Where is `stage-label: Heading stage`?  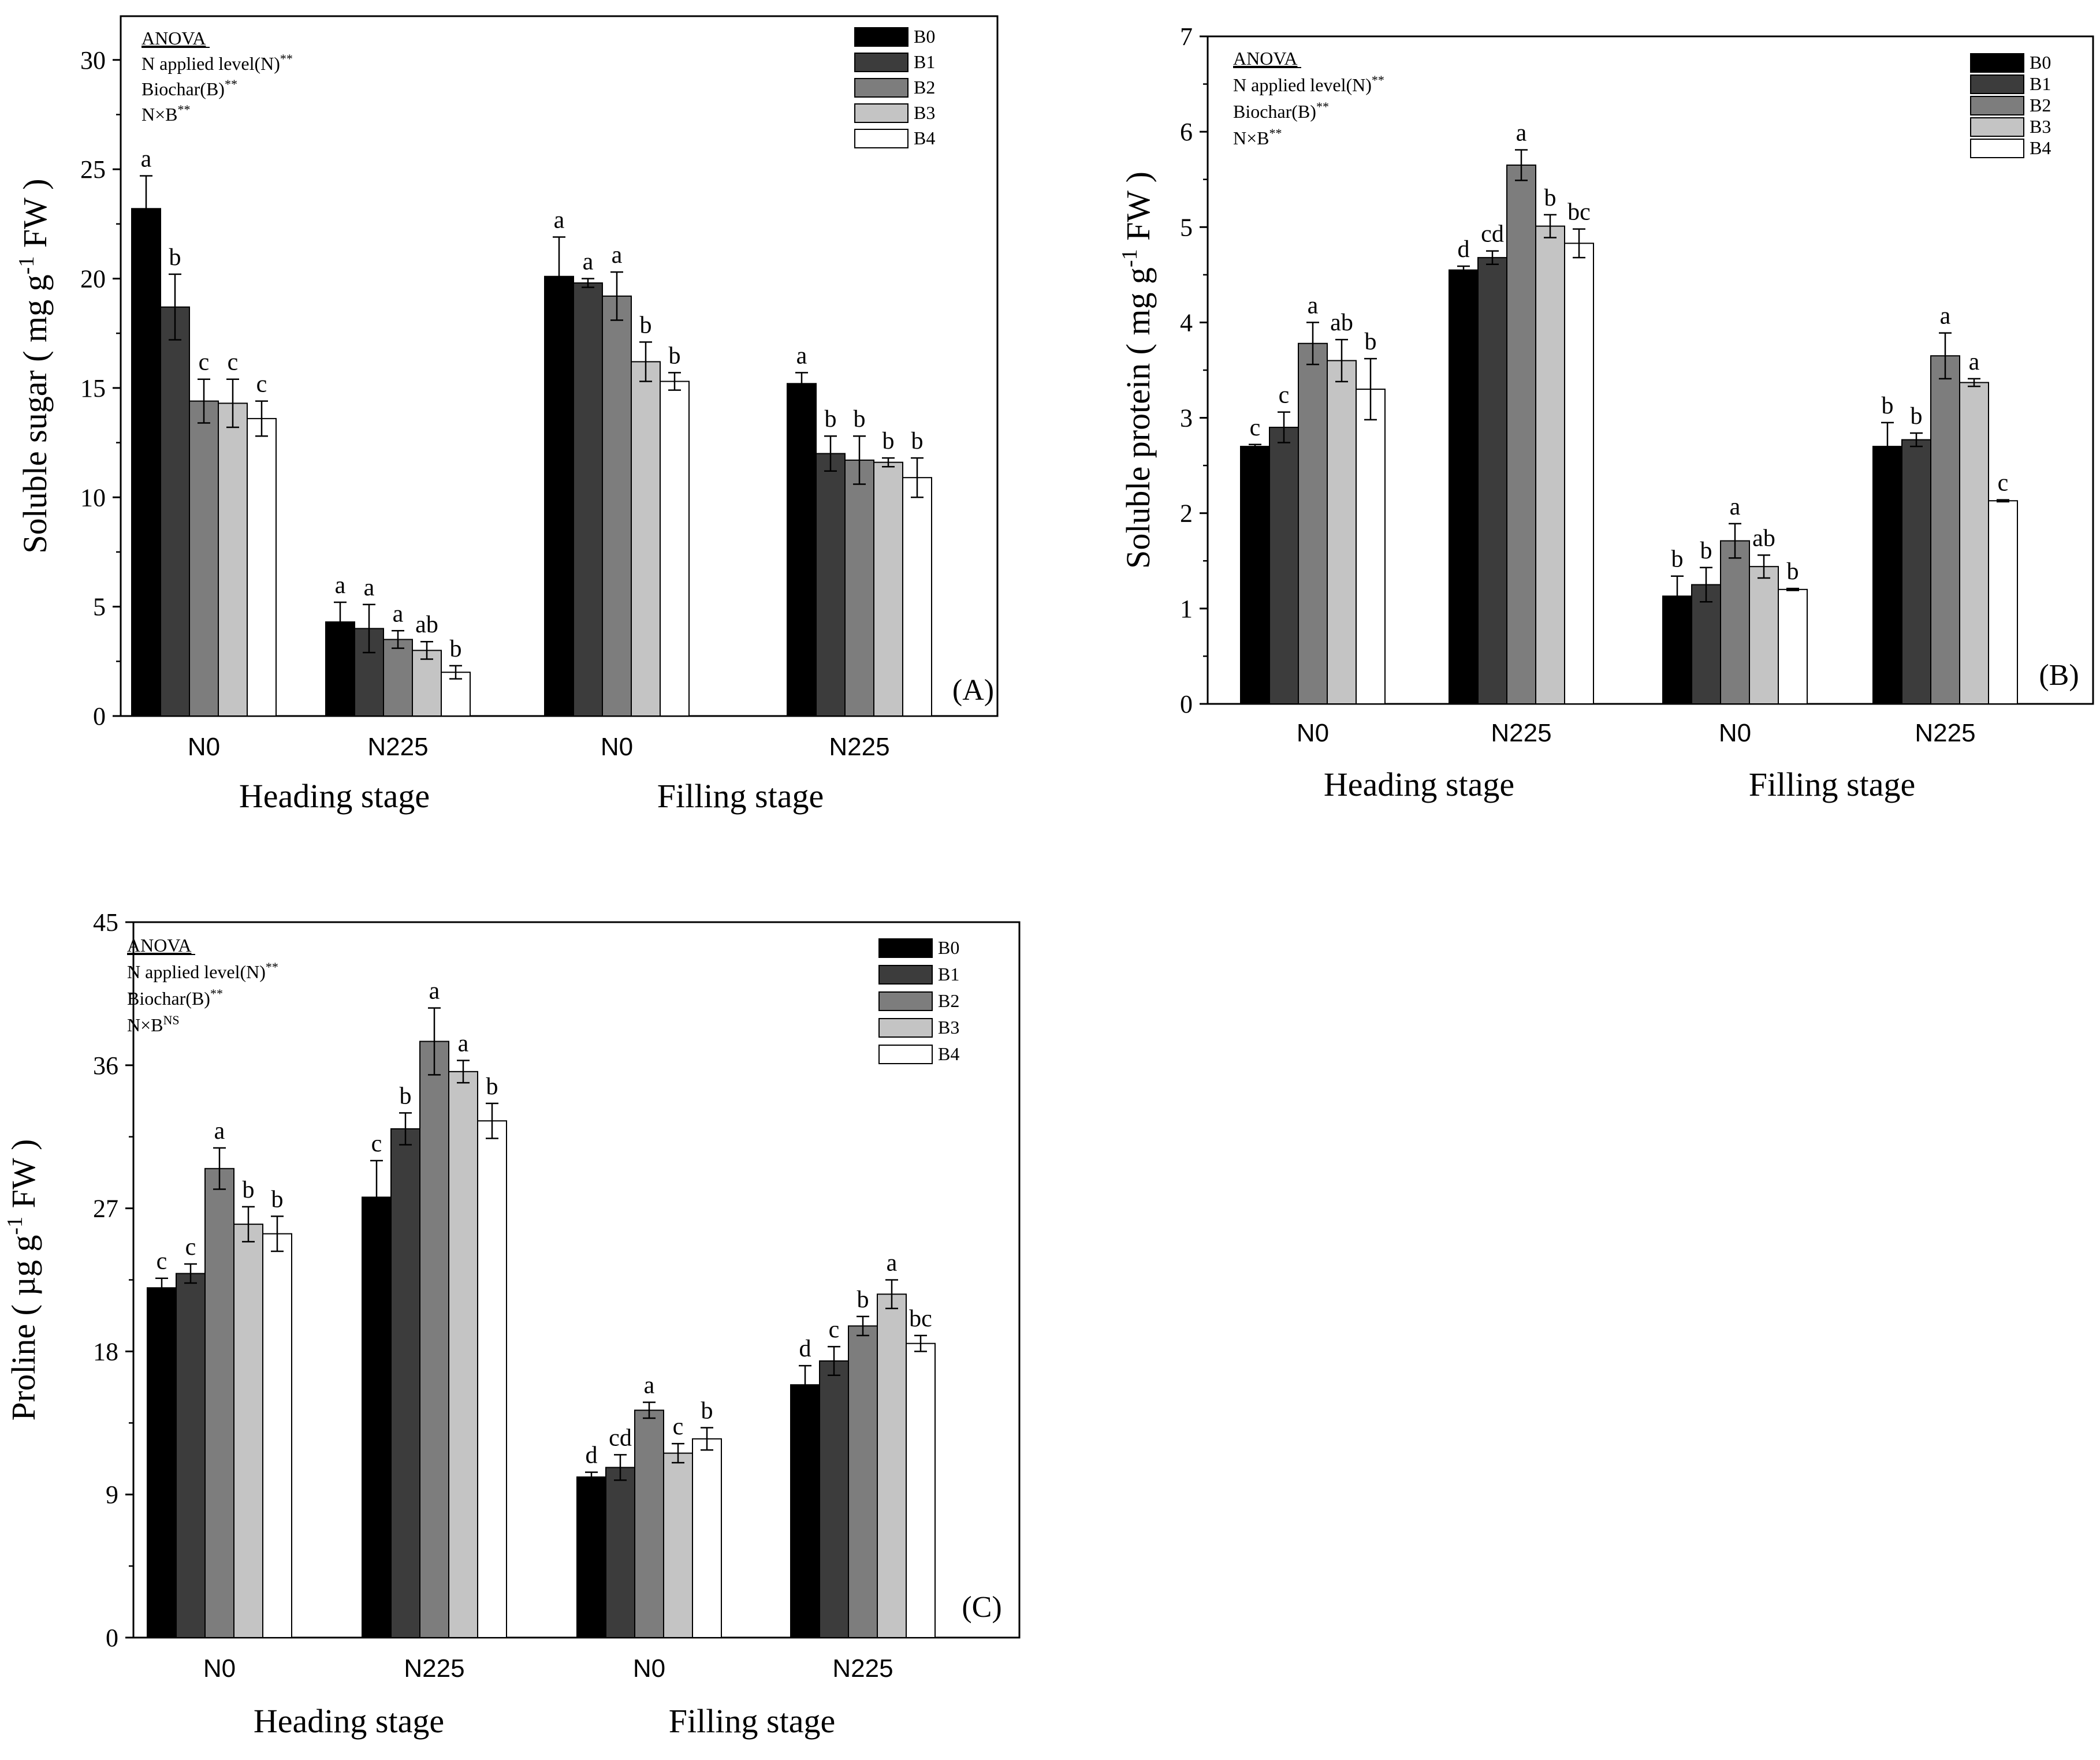 stage-label: Heading stage is located at coordinates (1419, 785).